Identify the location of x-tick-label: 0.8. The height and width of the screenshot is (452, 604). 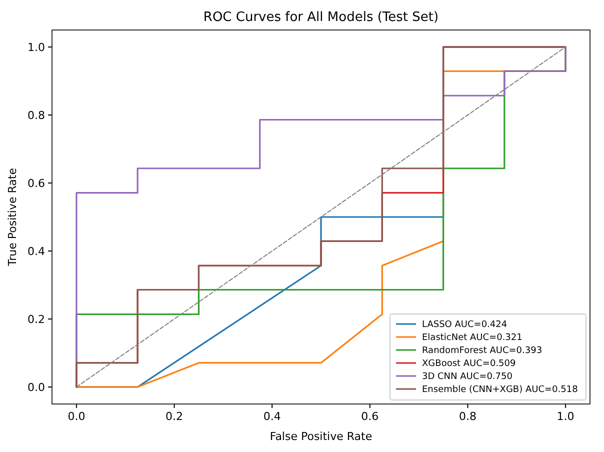
(467, 416).